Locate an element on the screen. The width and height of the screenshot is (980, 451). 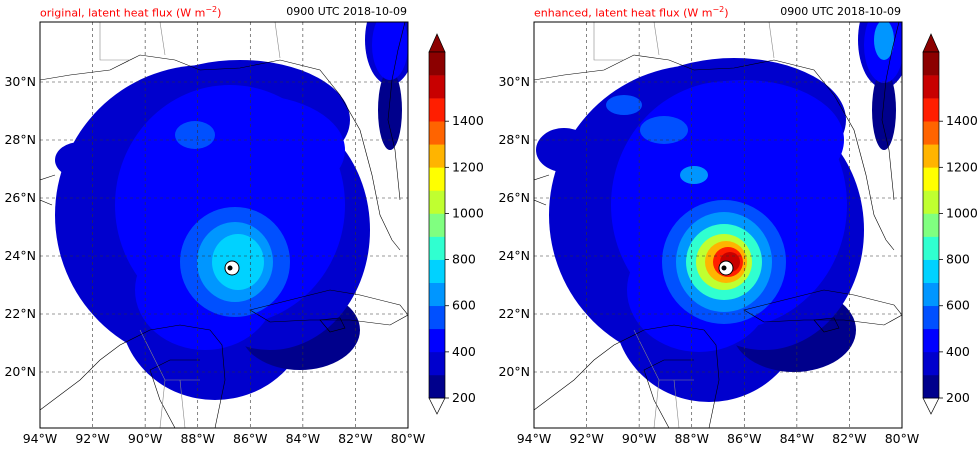
right-panel-timestamp: 0900 UTC 2018-10-09 is located at coordinates (840, 11).